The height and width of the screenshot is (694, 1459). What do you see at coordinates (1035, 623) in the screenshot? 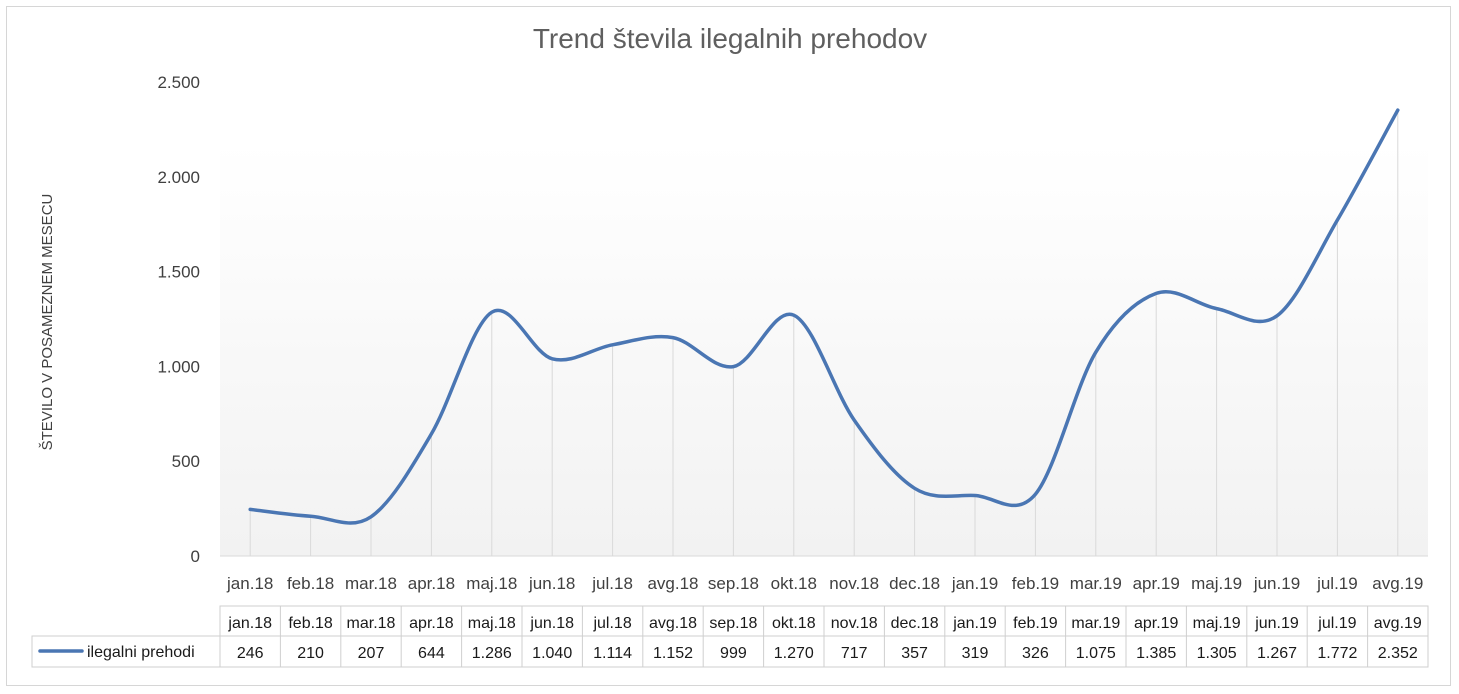
I see `table-header-cell: feb.19` at bounding box center [1035, 623].